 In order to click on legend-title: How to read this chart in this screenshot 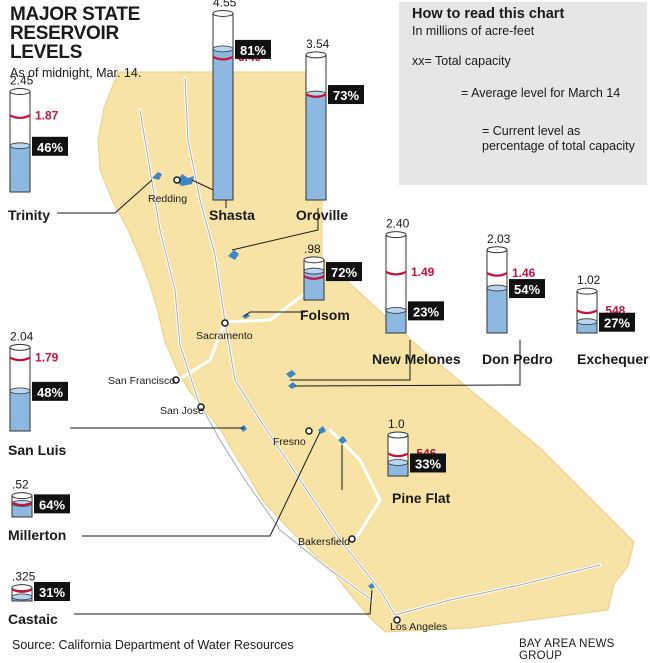, I will do `click(488, 14)`.